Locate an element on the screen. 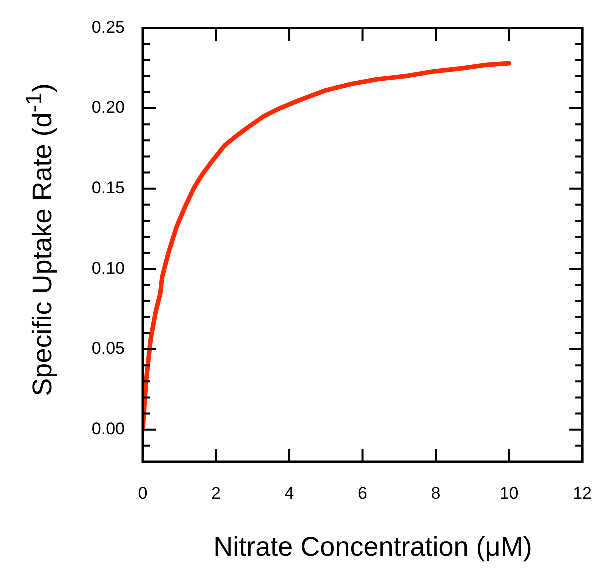  x-tick-label: 4 is located at coordinates (289, 493).